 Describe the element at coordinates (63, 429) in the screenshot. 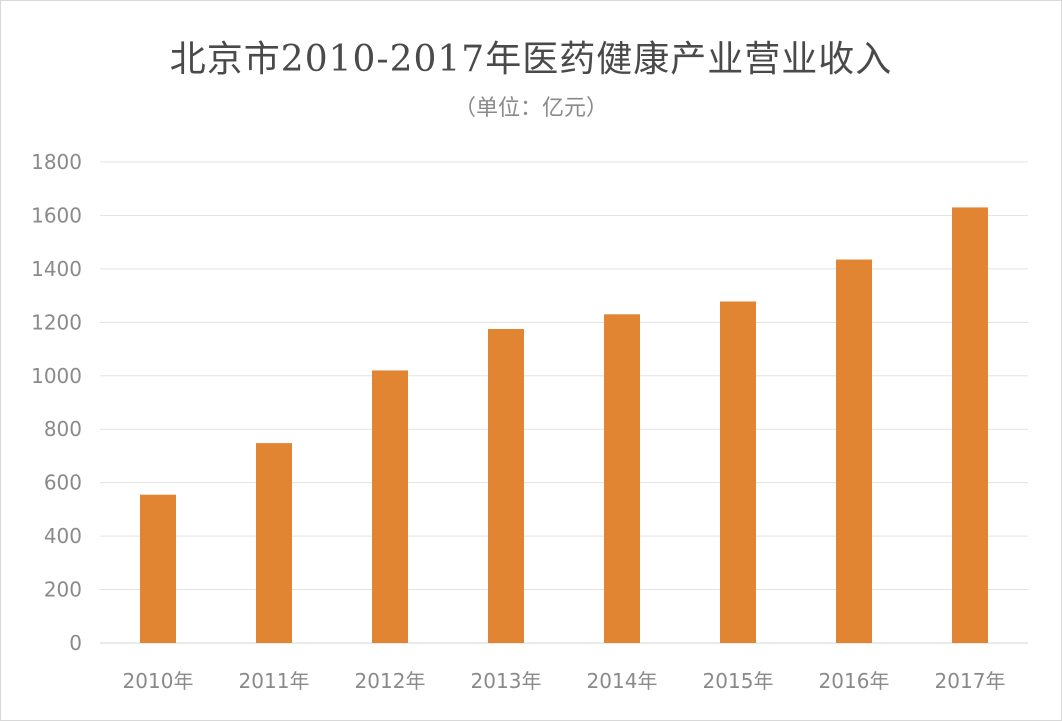

I see `y-tick-label: 800` at that location.